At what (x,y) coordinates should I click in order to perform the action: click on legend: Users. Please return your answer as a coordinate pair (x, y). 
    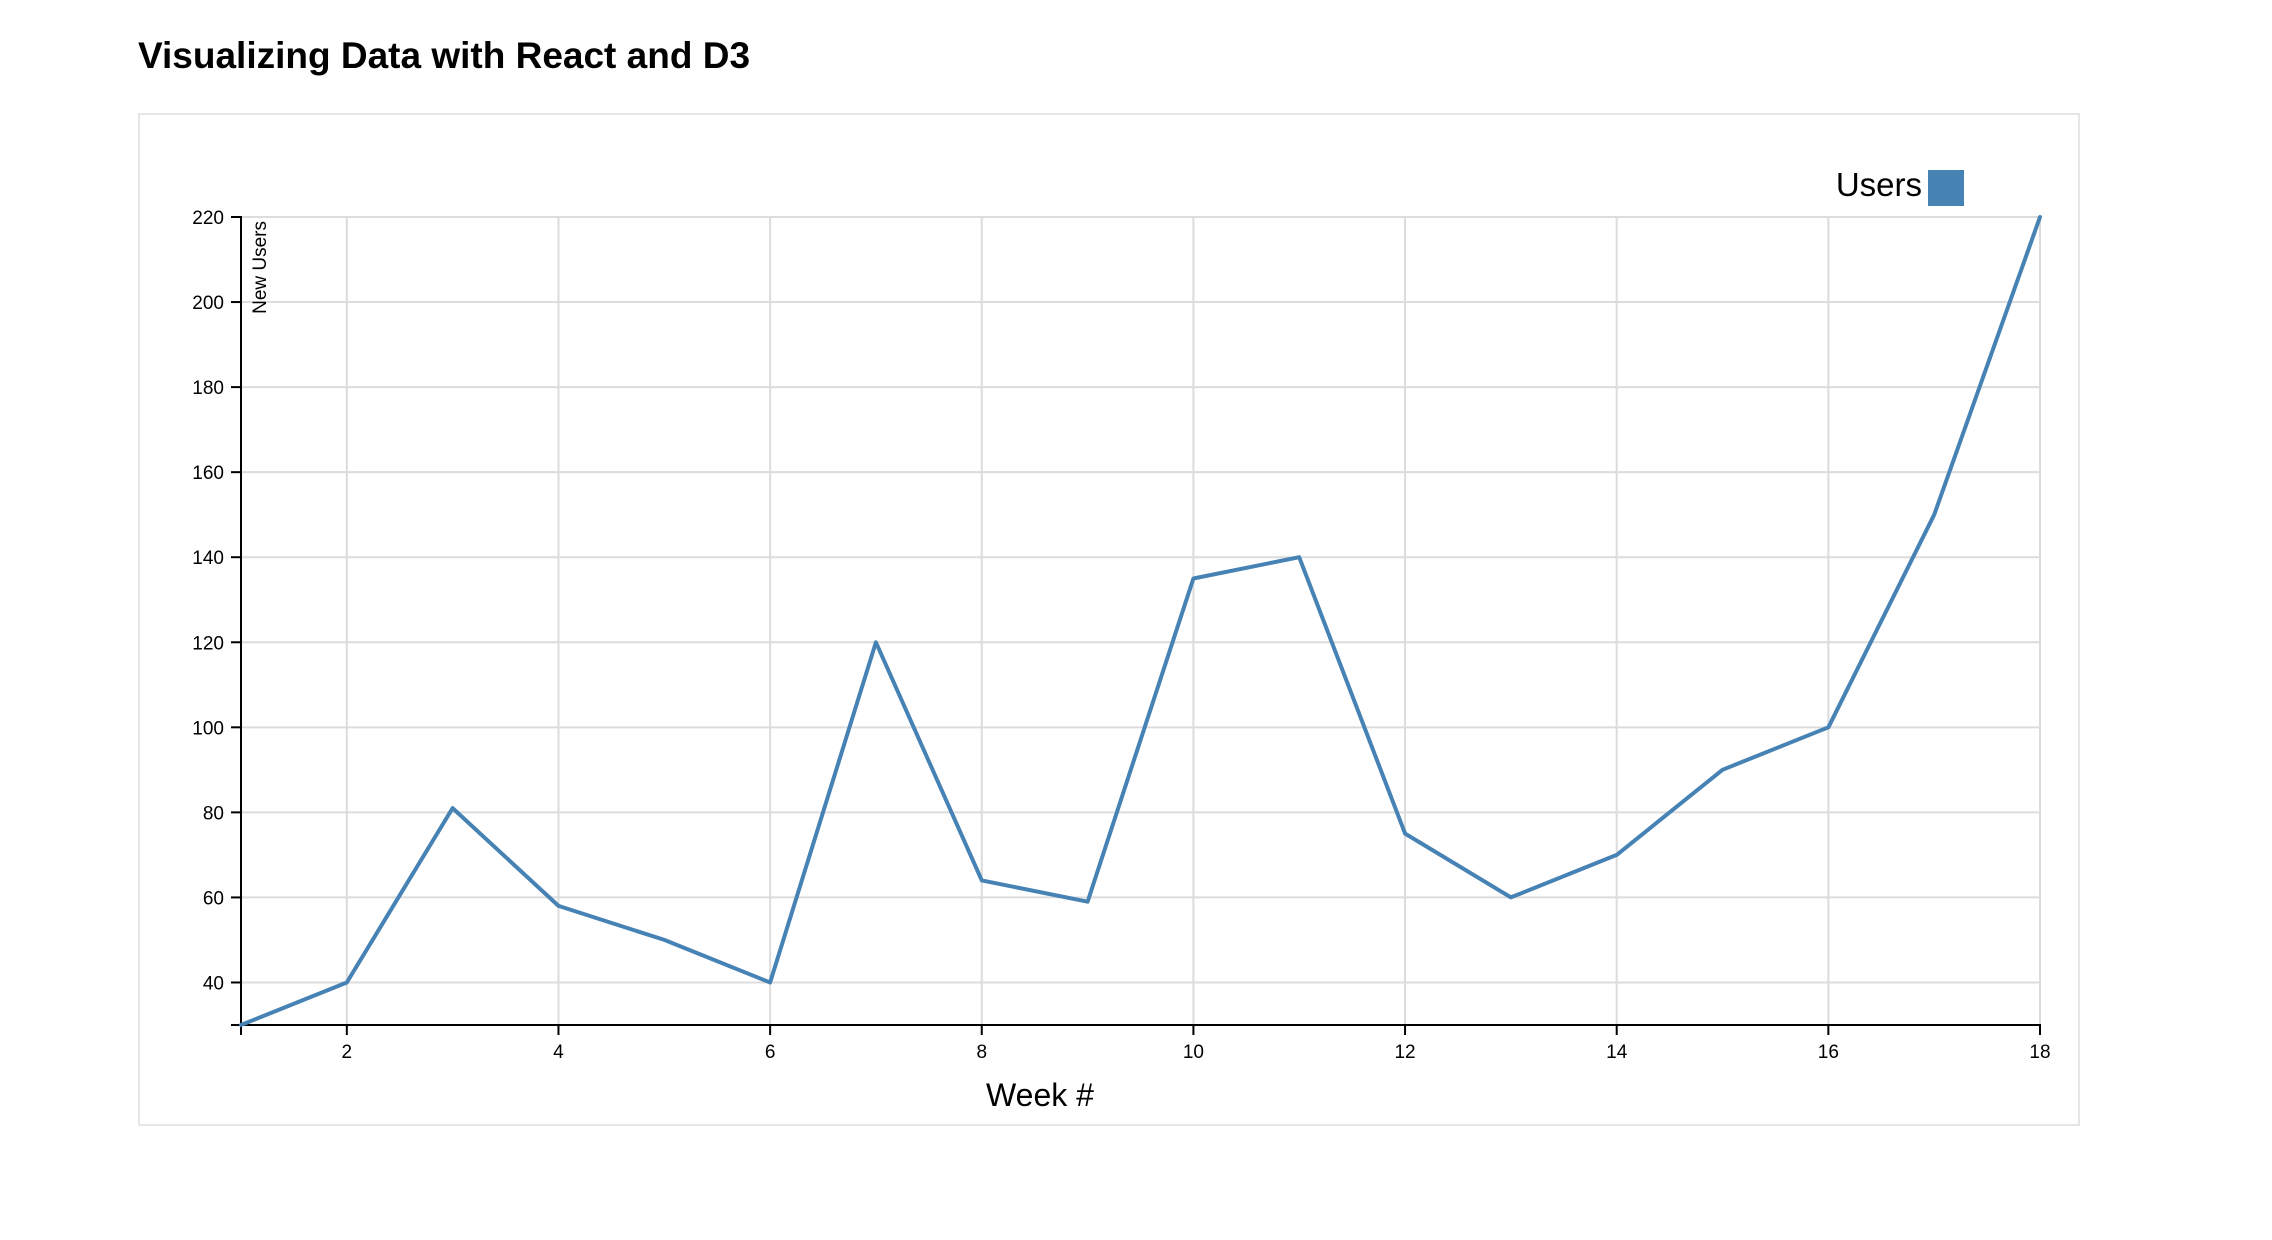
    Looking at the image, I should click on (1900, 186).